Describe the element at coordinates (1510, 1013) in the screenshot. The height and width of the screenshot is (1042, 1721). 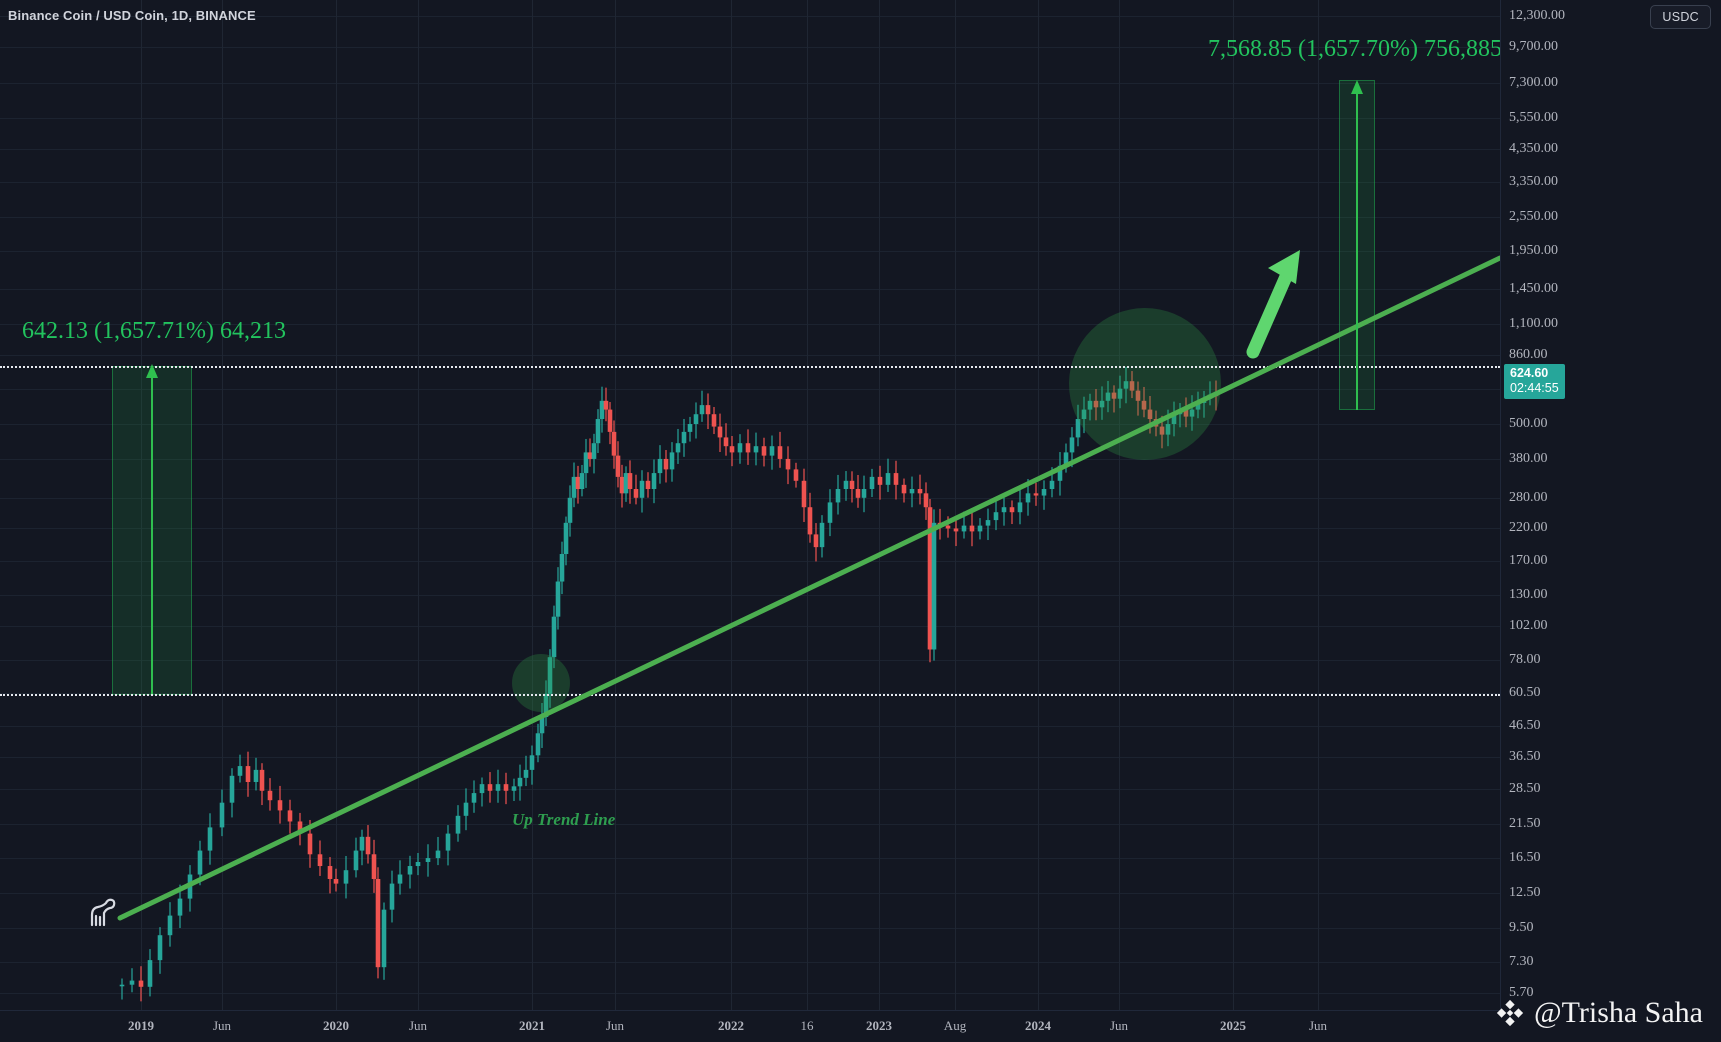
I see `binance-diamond-icon` at that location.